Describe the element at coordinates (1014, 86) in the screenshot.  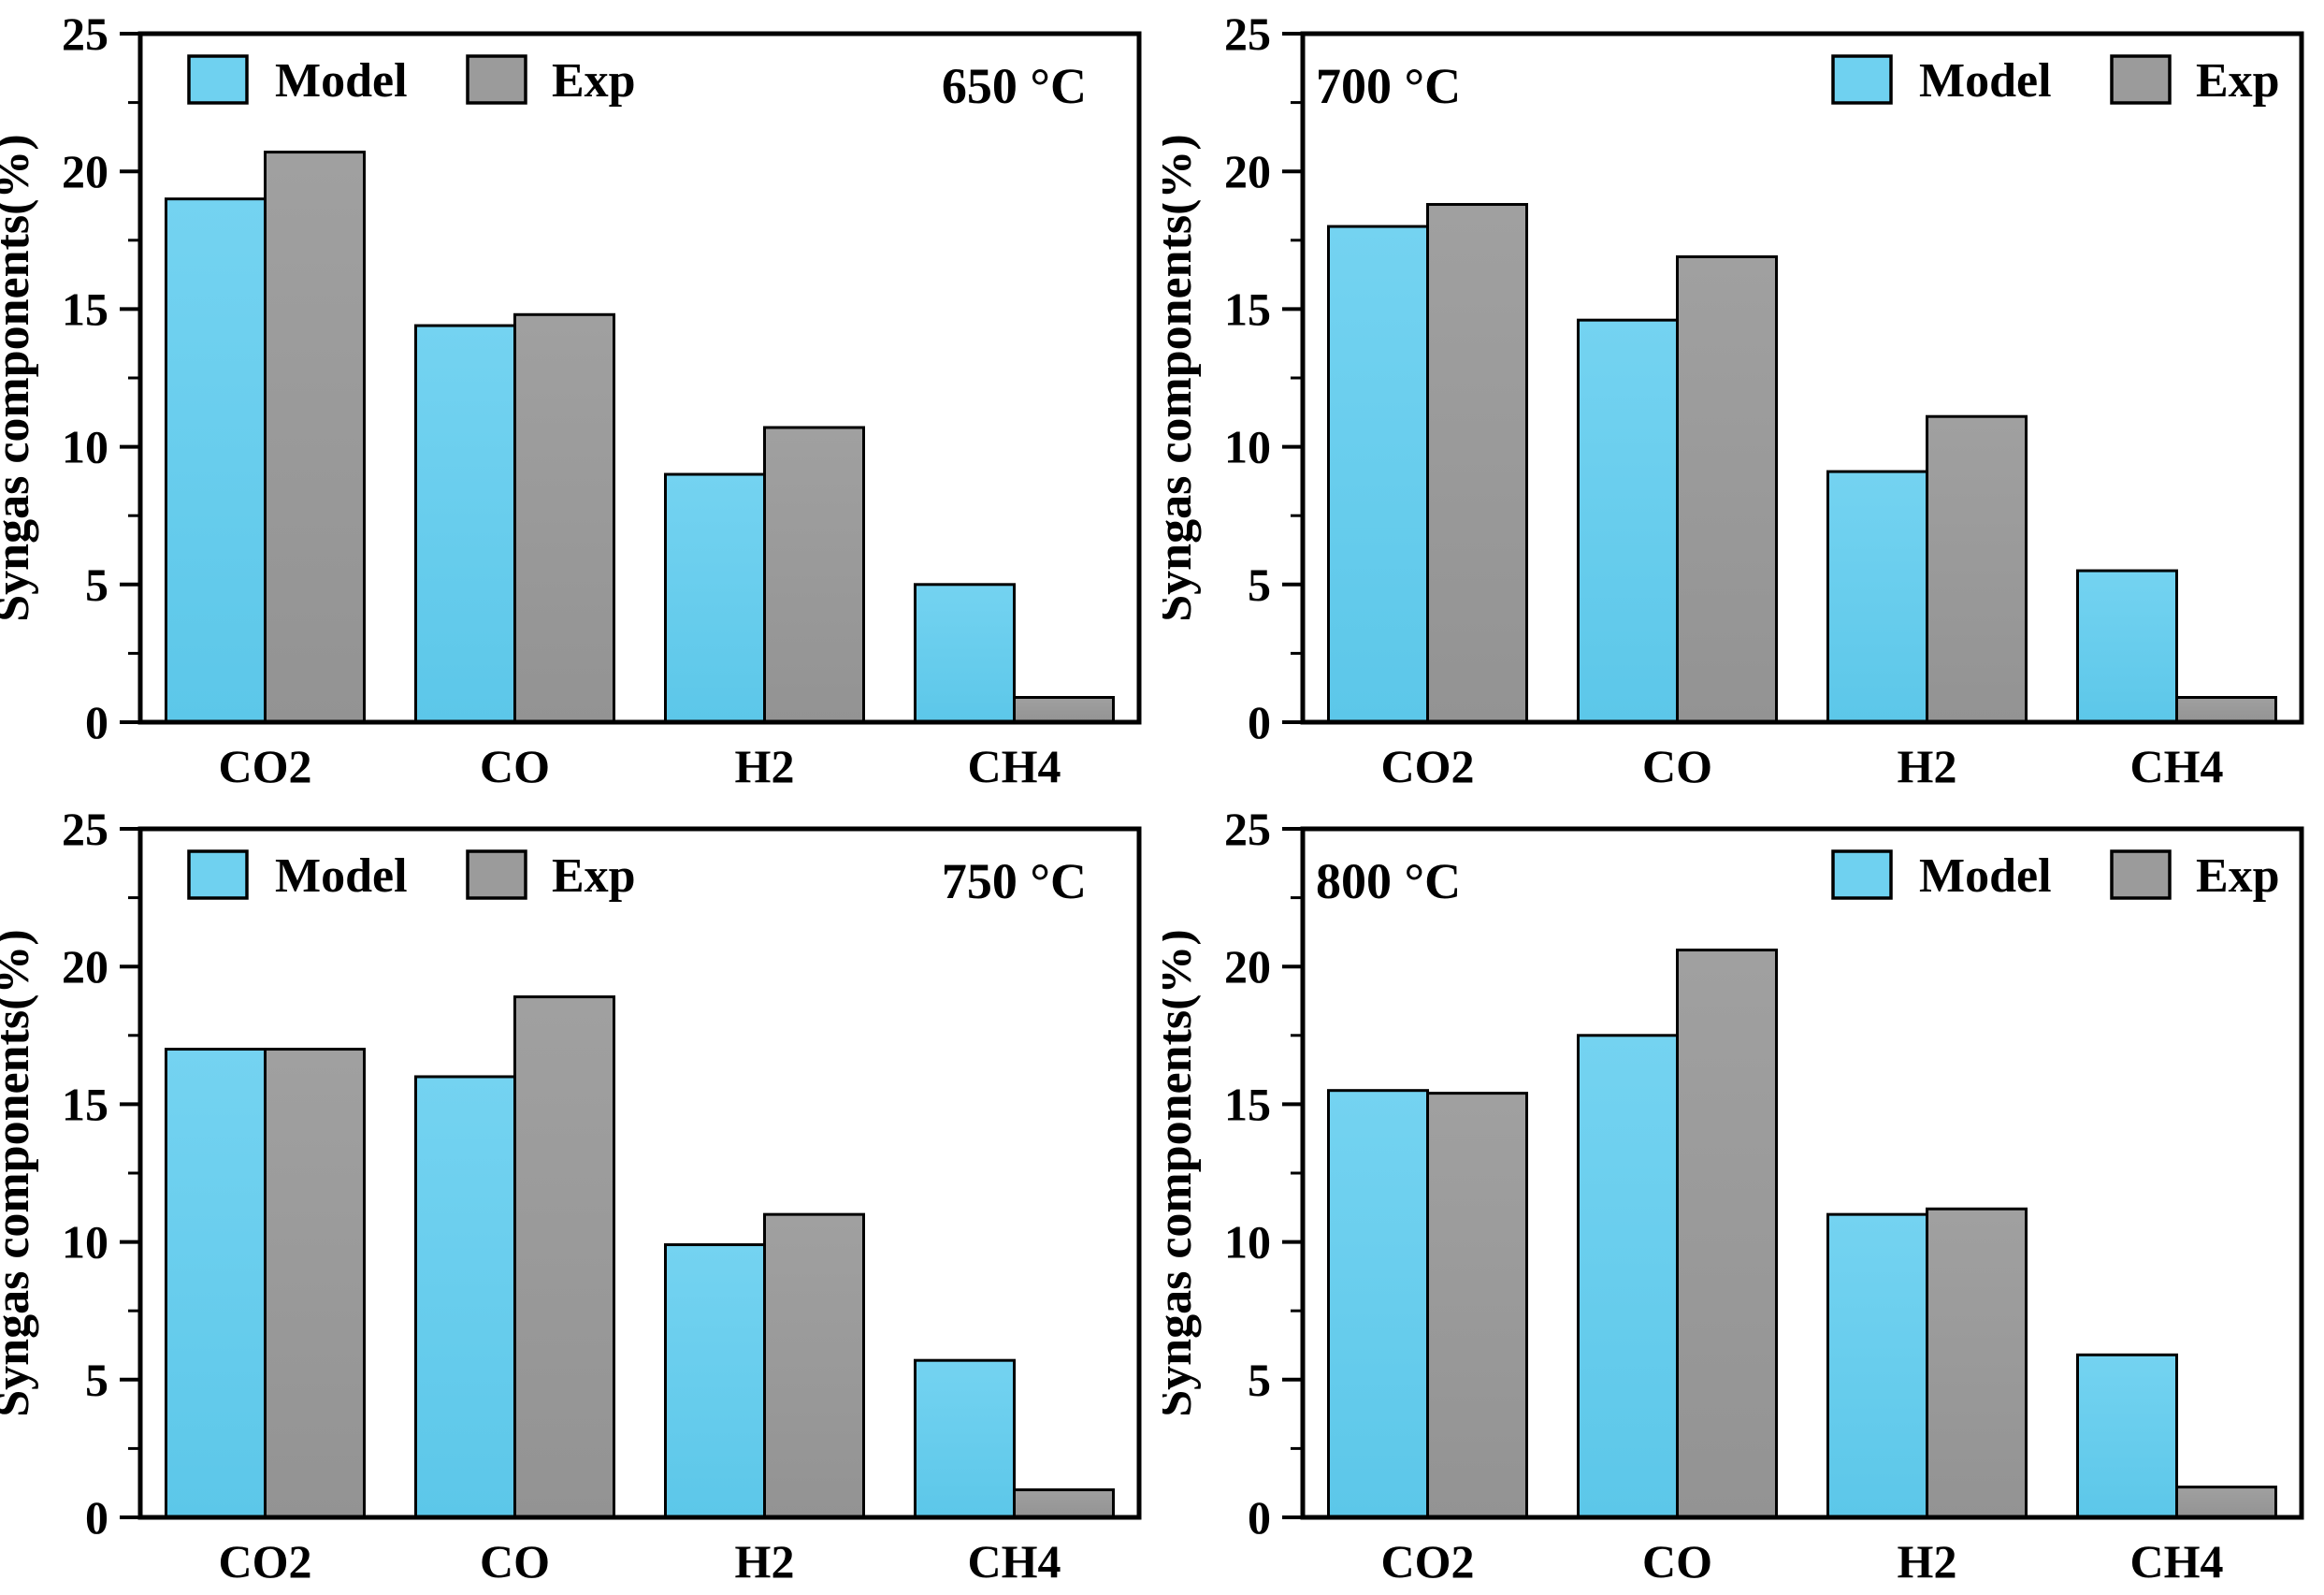
I see `temperature-label: 650 °C` at that location.